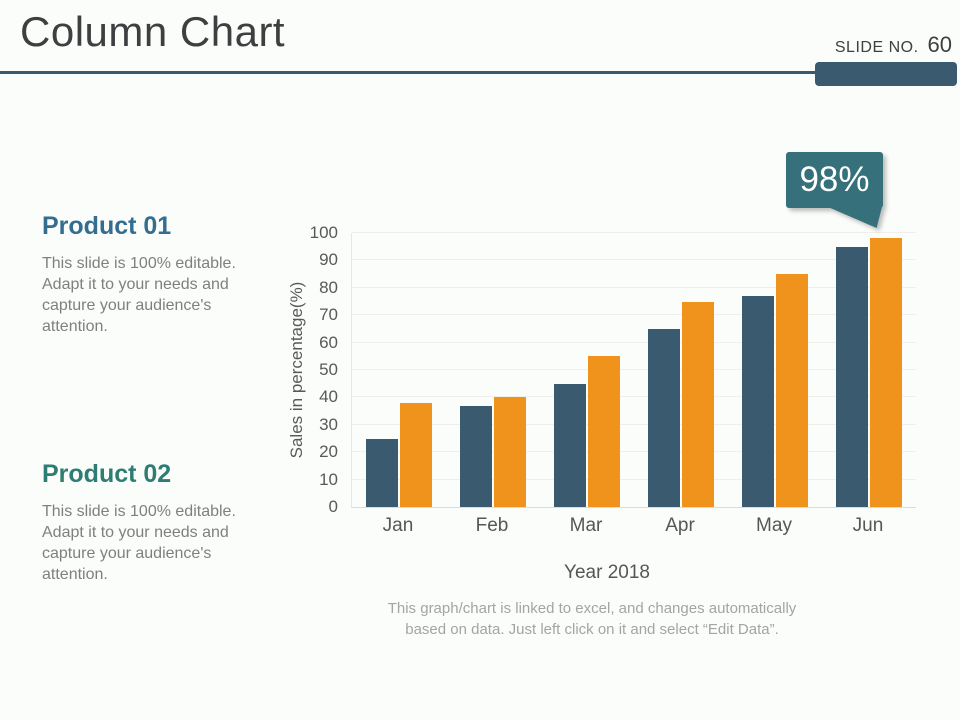  What do you see at coordinates (586, 525) in the screenshot?
I see `x-tick-label: Mar` at bounding box center [586, 525].